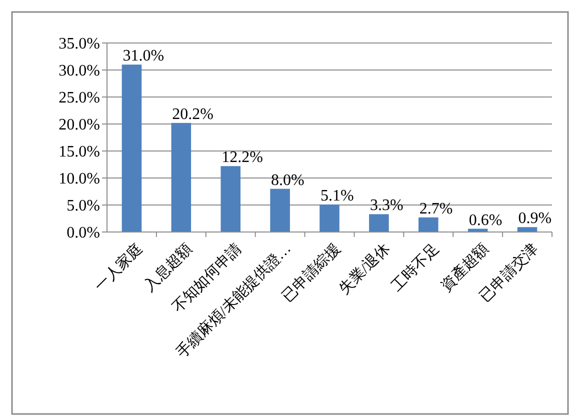  What do you see at coordinates (79, 71) in the screenshot?
I see `y-tick-label: 30.0%` at bounding box center [79, 71].